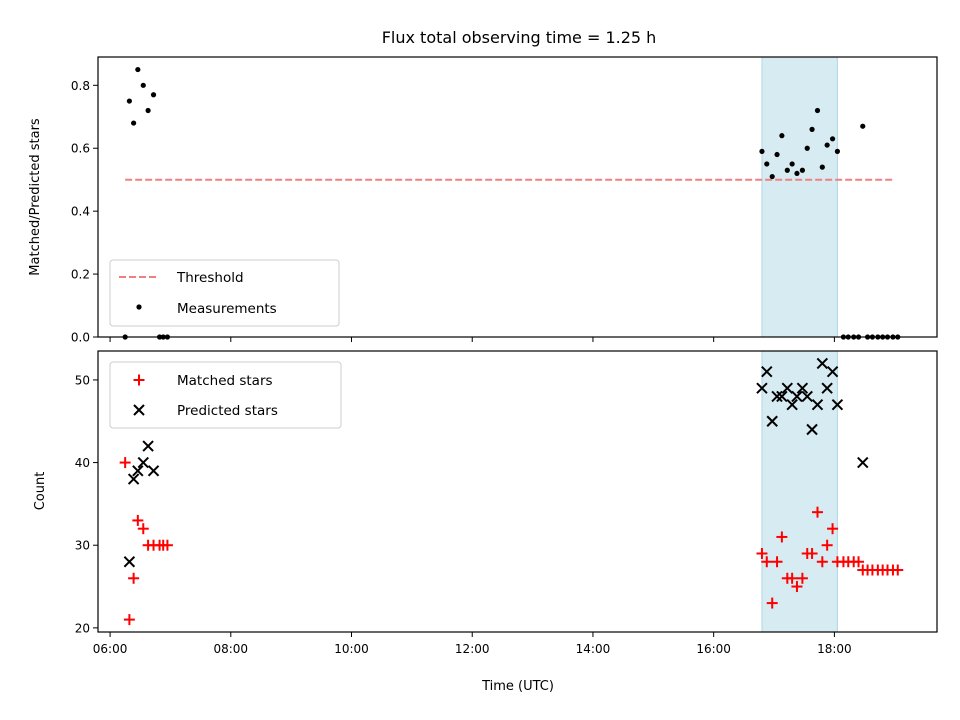  Describe the element at coordinates (593, 649) in the screenshot. I see `x-tick-label: 14:00` at that location.